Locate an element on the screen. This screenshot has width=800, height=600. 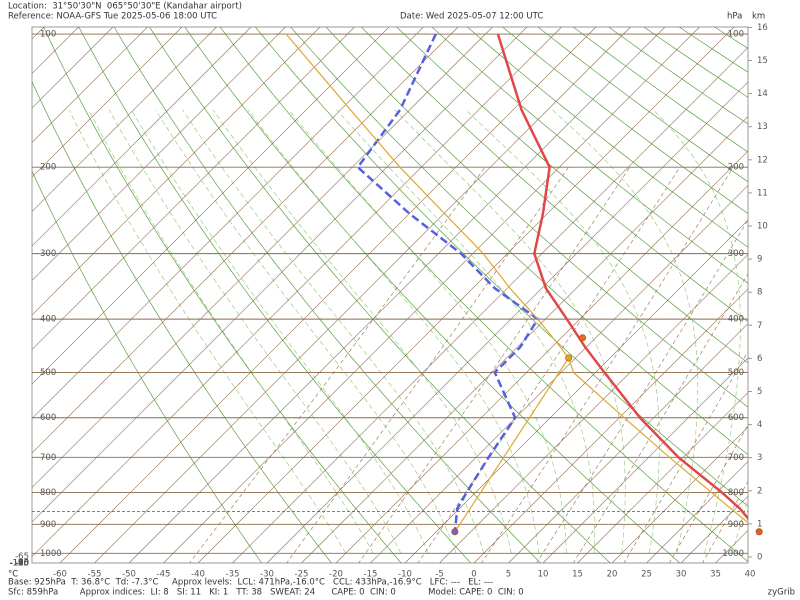
left-tick-label: -120 is located at coordinates (19, 564).